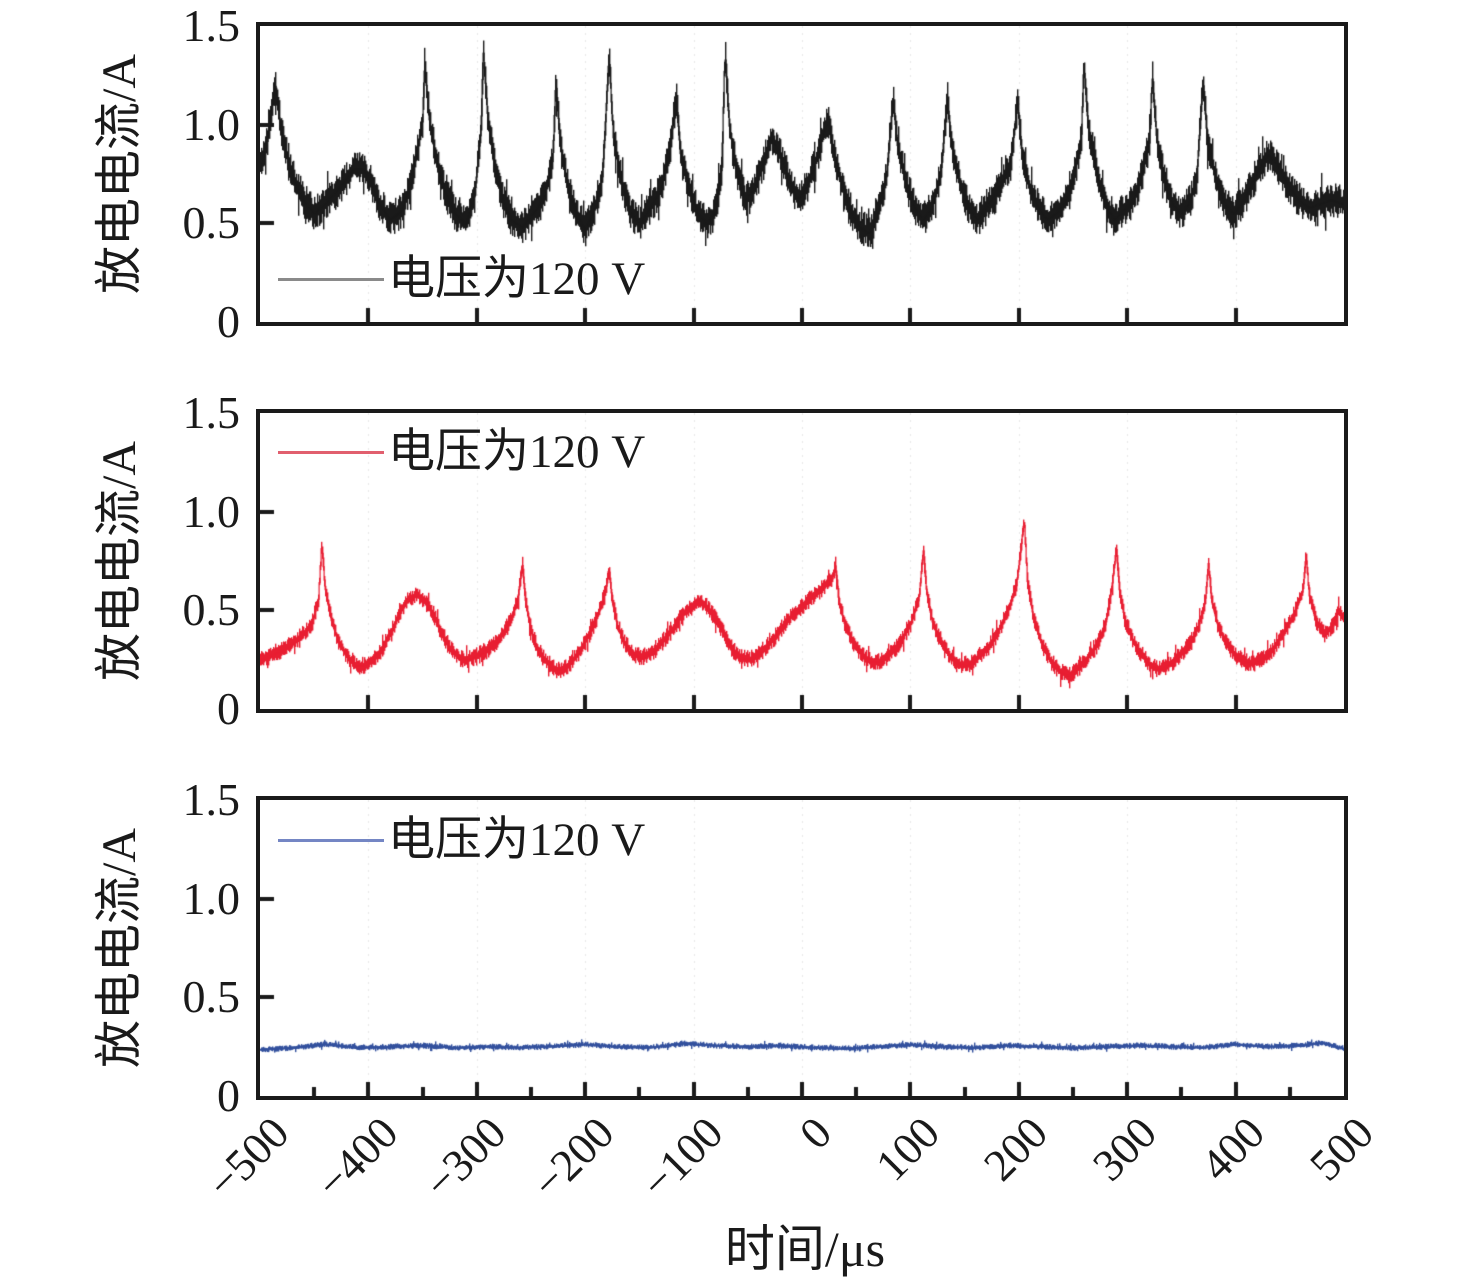  What do you see at coordinates (331, 279) in the screenshot?
I see `legend-line-sample-top` at bounding box center [331, 279].